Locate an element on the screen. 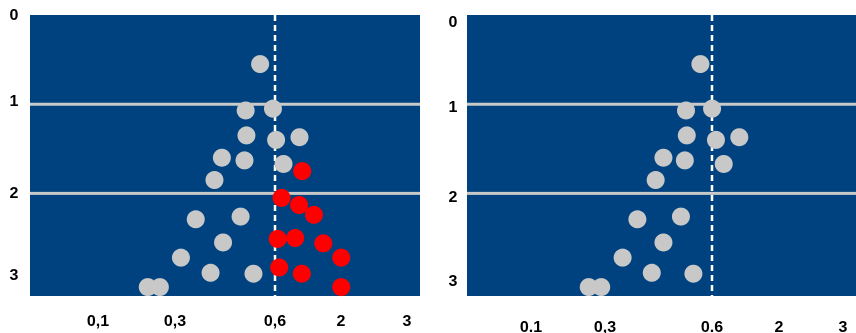 The height and width of the screenshot is (333, 856). x-tick-label: 0.6 is located at coordinates (712, 326).